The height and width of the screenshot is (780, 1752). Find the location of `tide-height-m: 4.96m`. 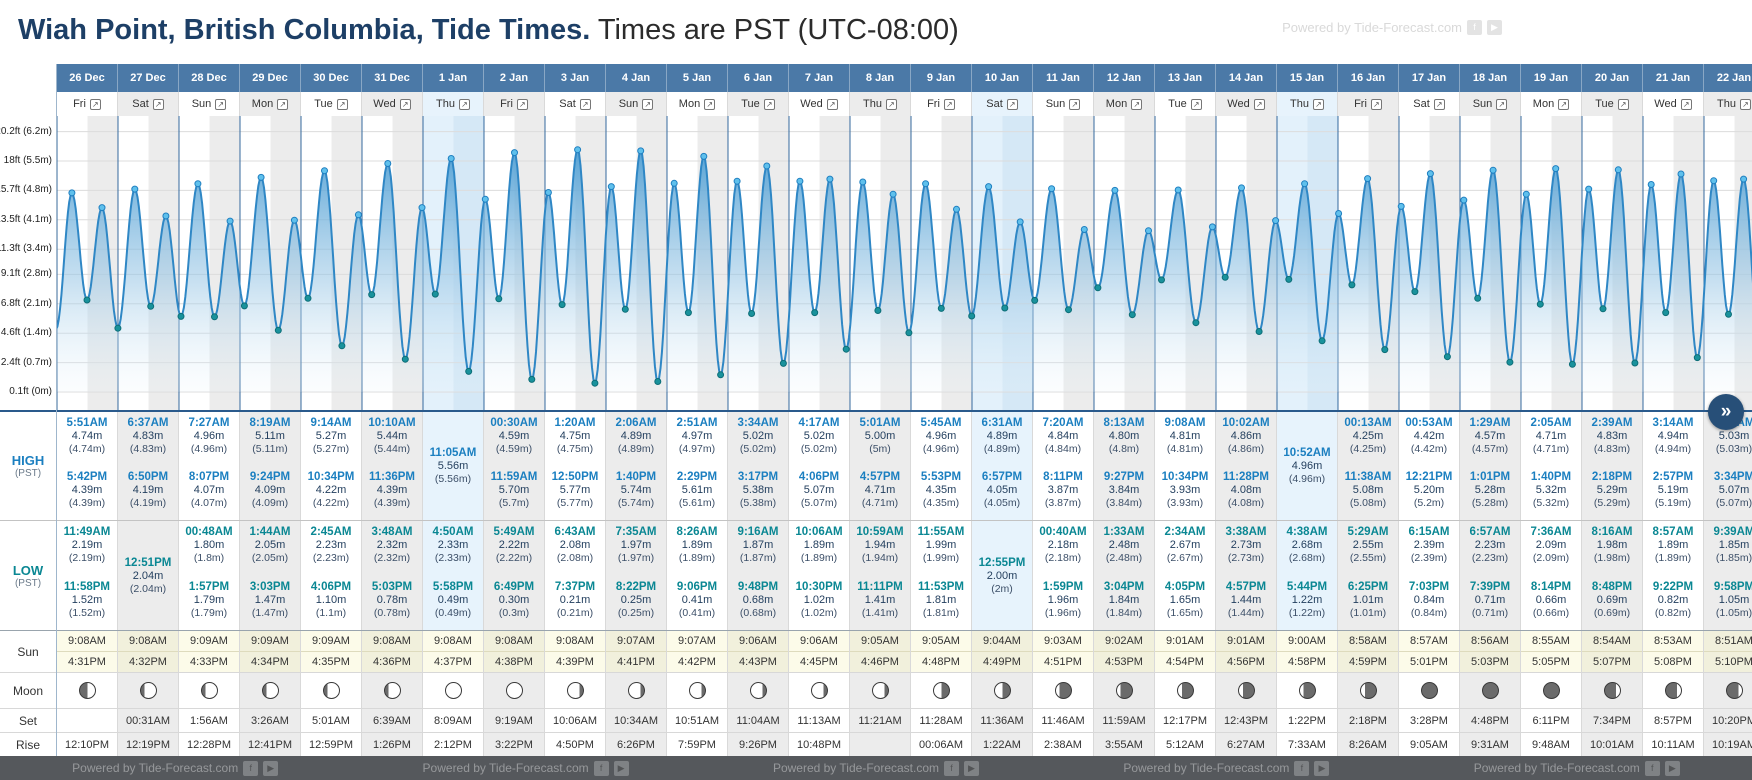

tide-height-m: 4.96m is located at coordinates (941, 436).